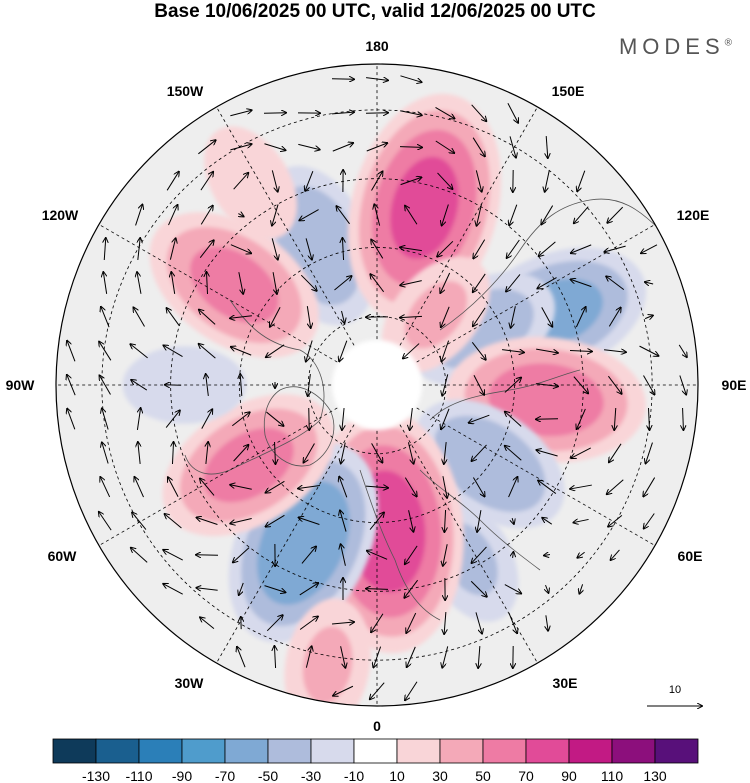 This screenshot has width=750, height=783. Describe the element at coordinates (299, 426) in the screenshot. I see `greenland-coast` at that location.